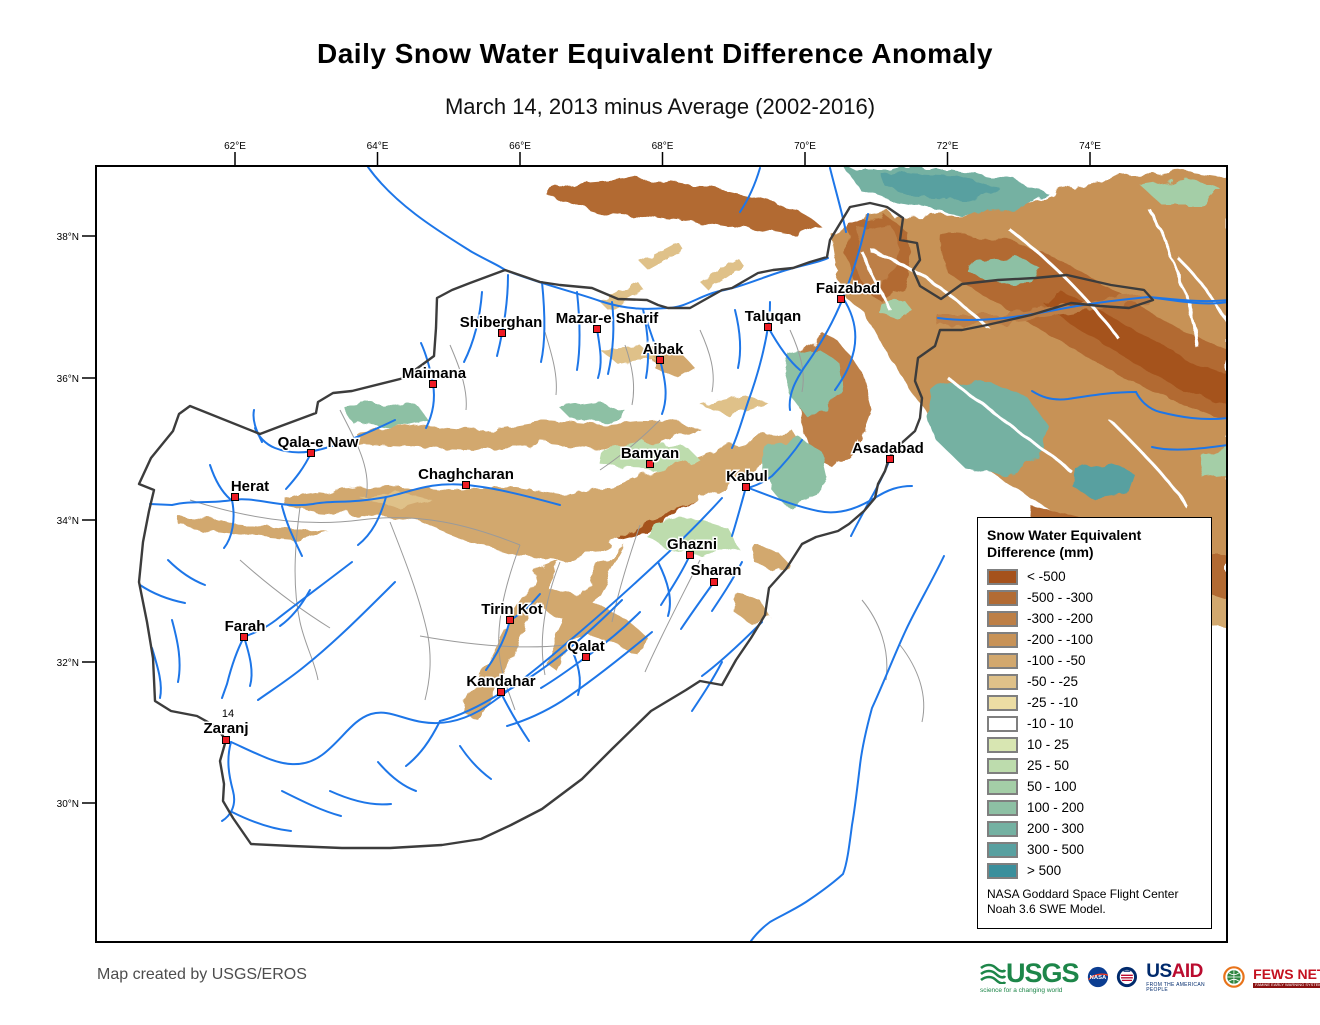 Image resolution: width=1320 pixels, height=1025 pixels. What do you see at coordinates (1159, 971) in the screenshot?
I see `usaid-us-text: US` at bounding box center [1159, 971].